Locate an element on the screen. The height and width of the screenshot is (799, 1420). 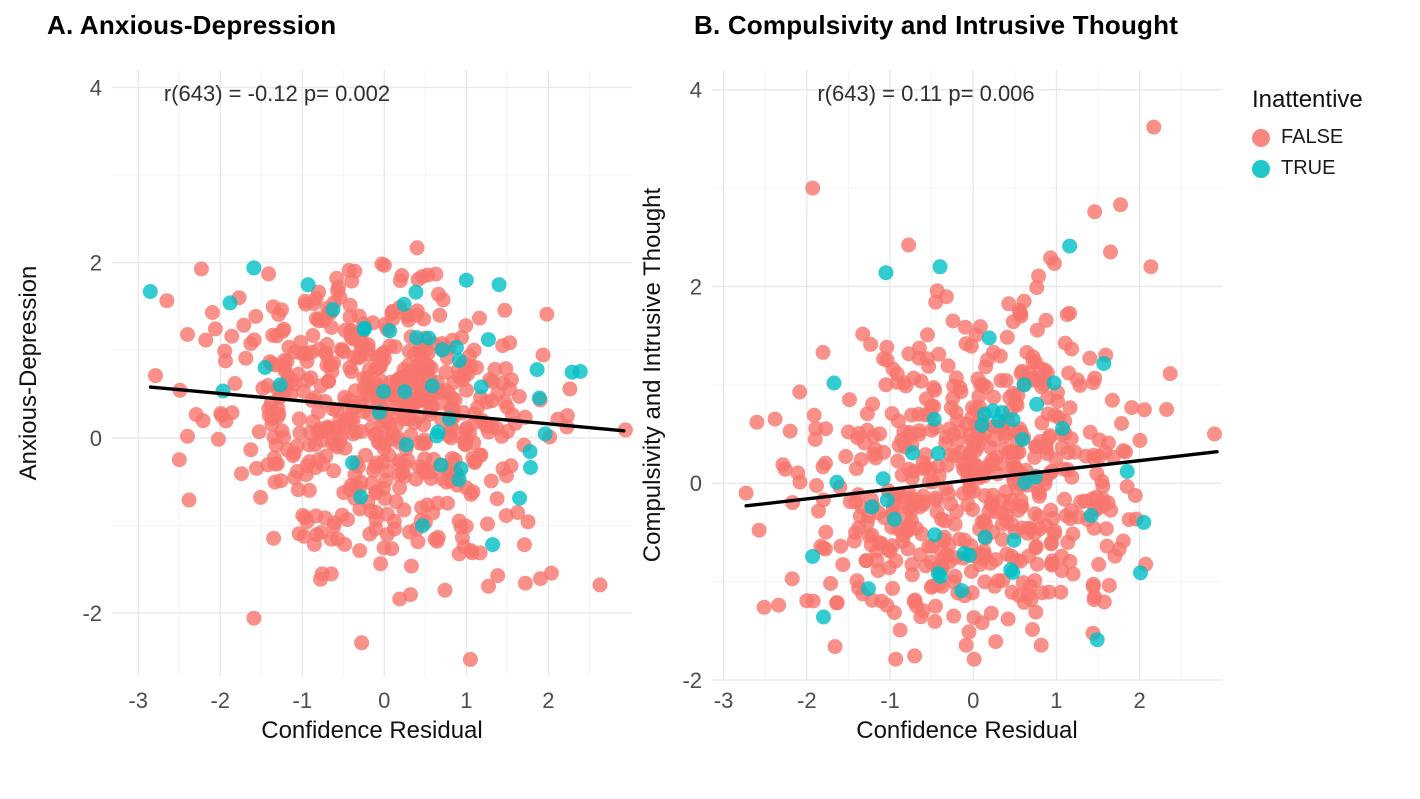
y-tick-label: 4 is located at coordinates (96, 88).